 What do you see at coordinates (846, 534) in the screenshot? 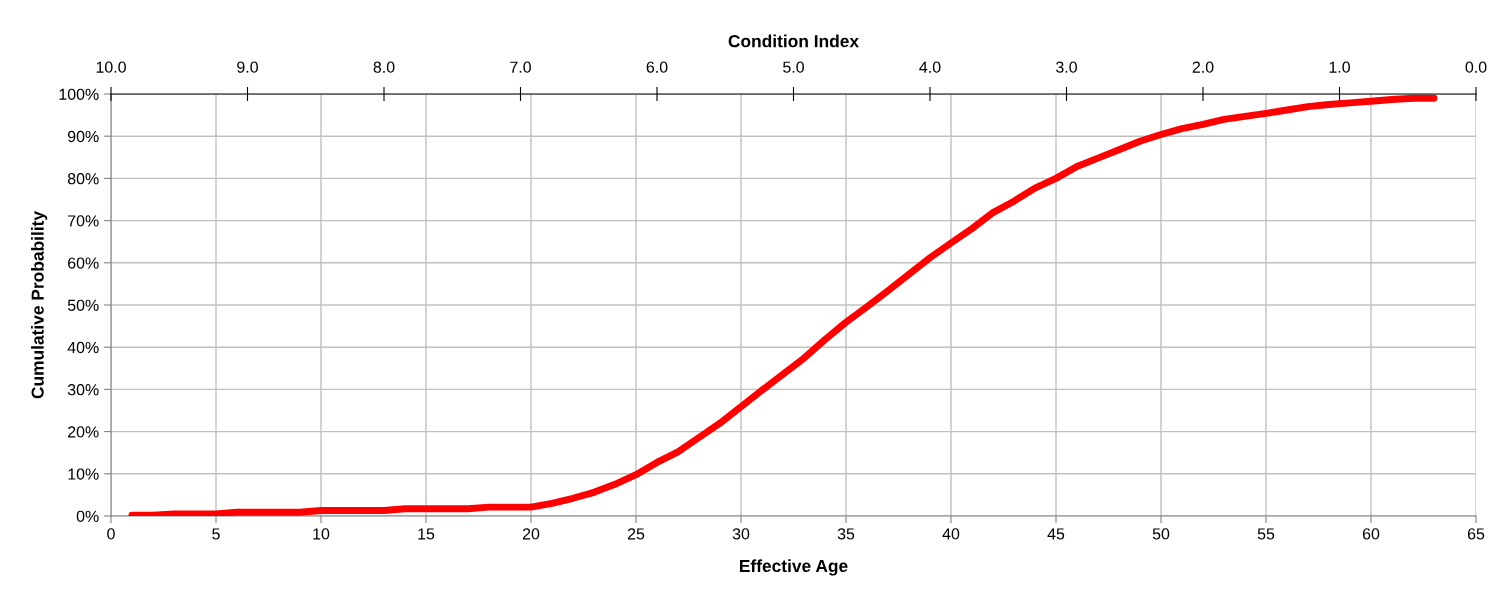
I see `x-tick-label: 35` at bounding box center [846, 534].